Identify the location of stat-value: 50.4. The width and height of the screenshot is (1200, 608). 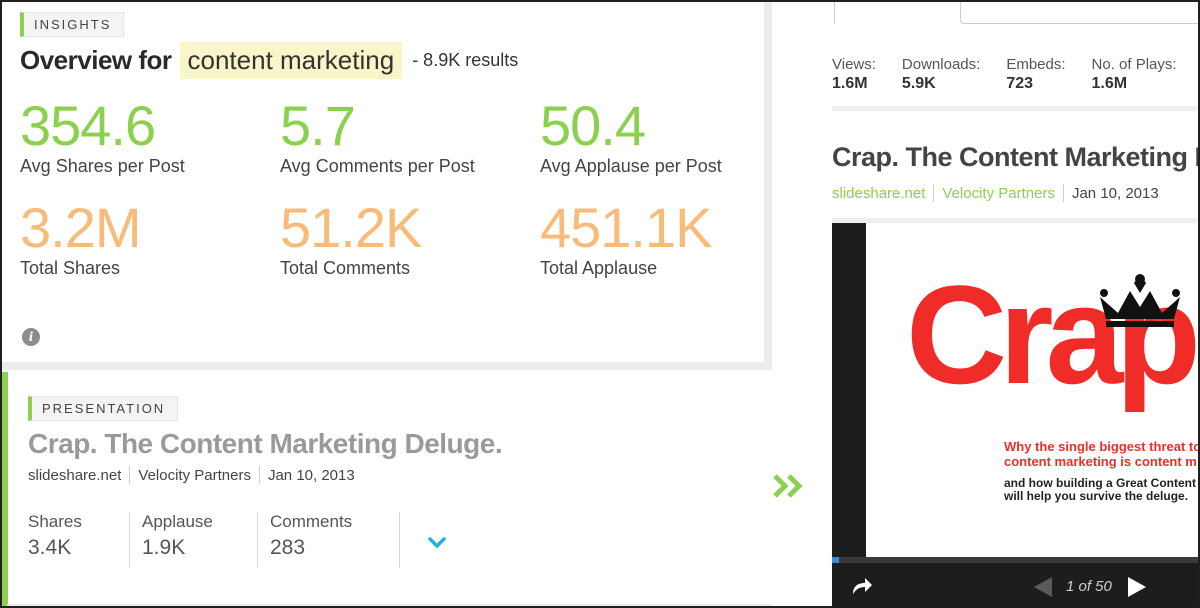
(593, 125).